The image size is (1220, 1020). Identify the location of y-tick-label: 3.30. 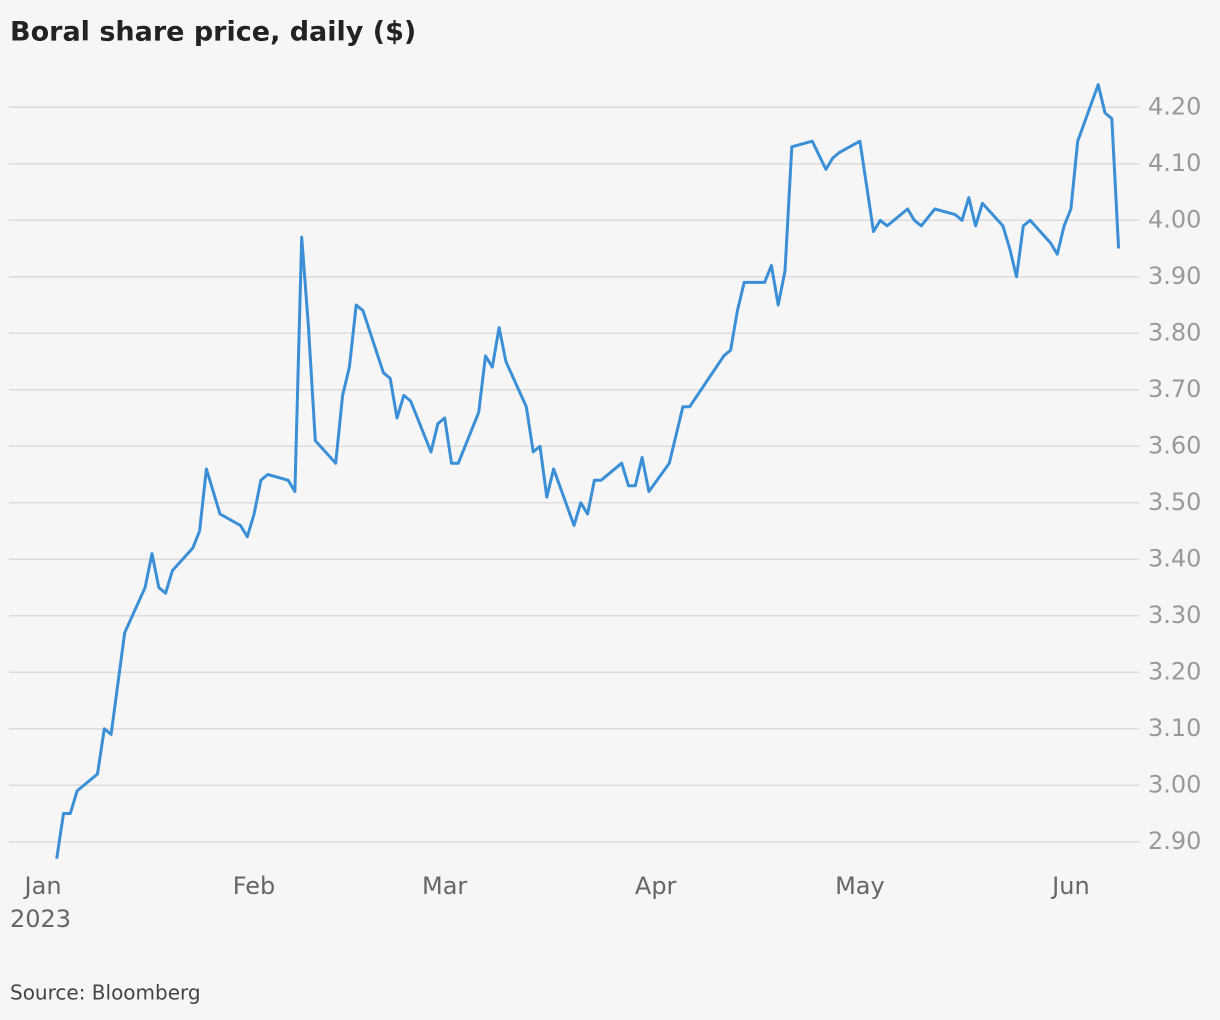
(1174, 615).